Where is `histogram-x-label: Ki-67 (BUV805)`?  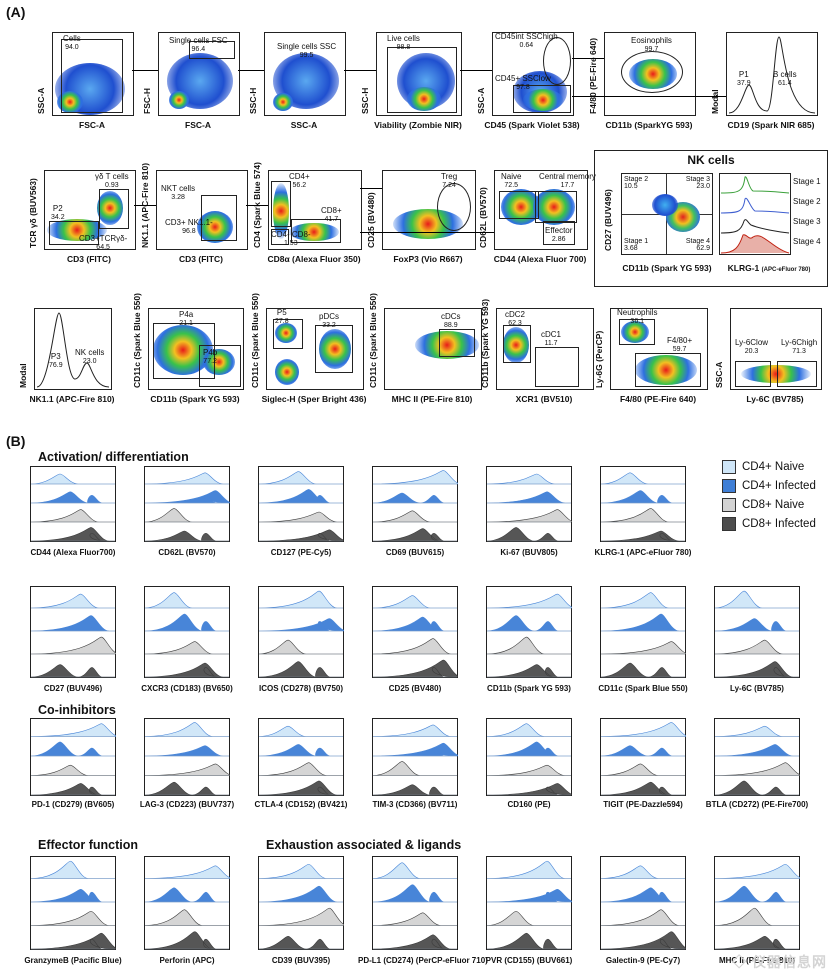
histogram-x-label: Ki-67 (BUV805) is located at coordinates (529, 552).